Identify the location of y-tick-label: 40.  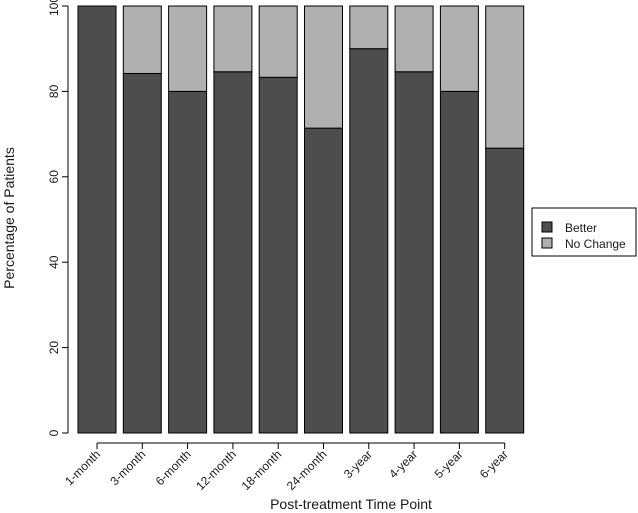
(54, 262).